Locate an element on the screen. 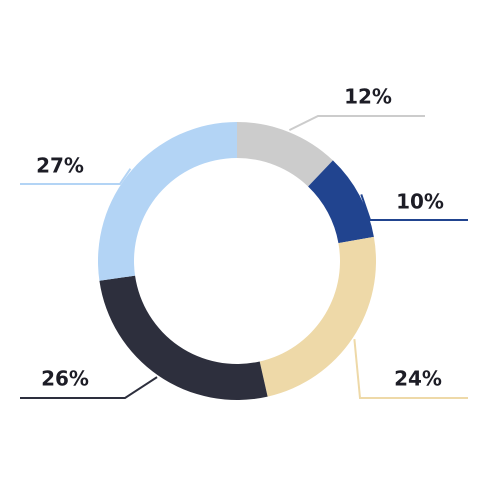 This screenshot has width=486, height=486. value-label: 27% is located at coordinates (60, 166).